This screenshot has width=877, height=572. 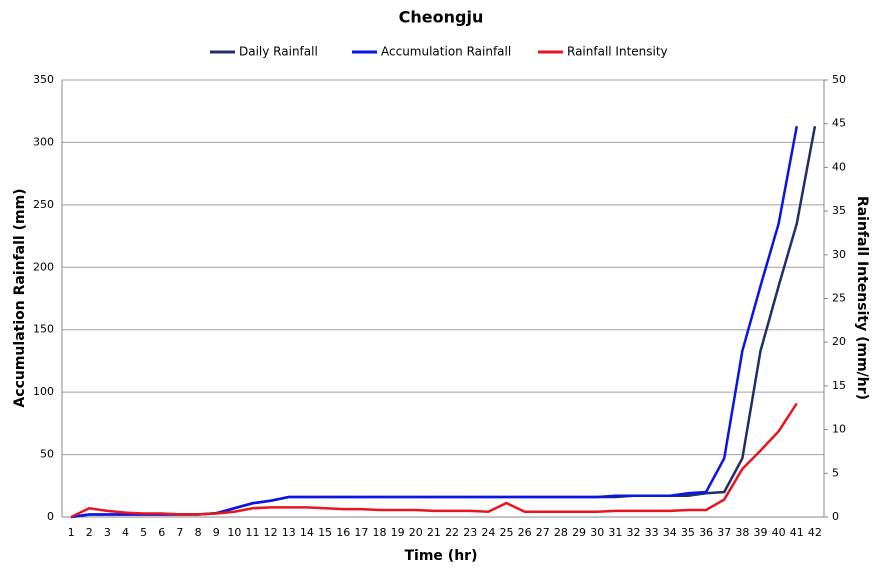 I want to click on y2-tick-label: 50, so click(x=839, y=79).